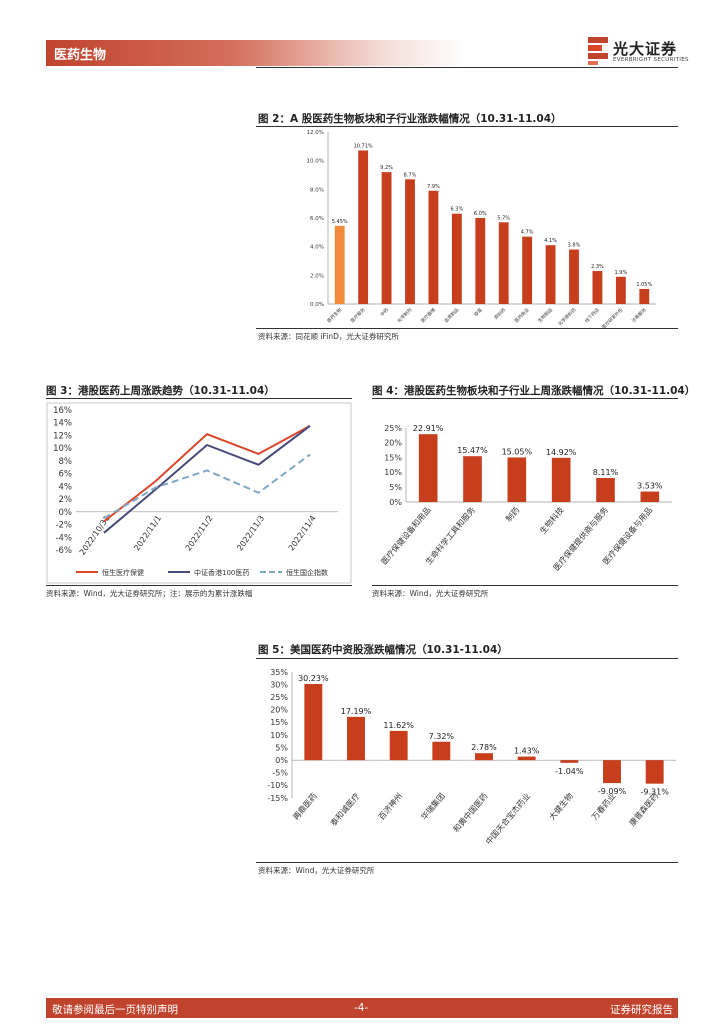 The width and height of the screenshot is (724, 1024). I want to click on page-number: -4-, so click(361, 1008).